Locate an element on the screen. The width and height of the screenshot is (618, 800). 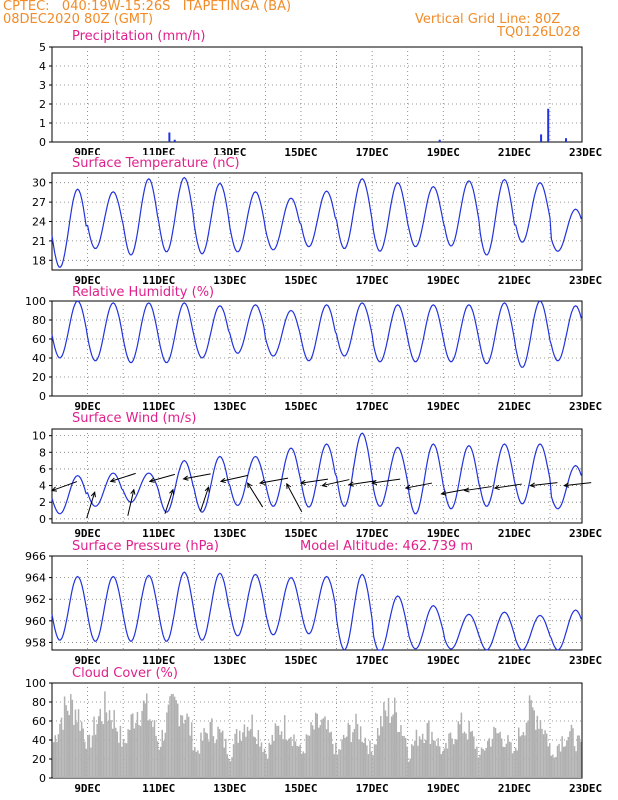
cloud-cover-xtick-label: 21DEC is located at coordinates (514, 788).